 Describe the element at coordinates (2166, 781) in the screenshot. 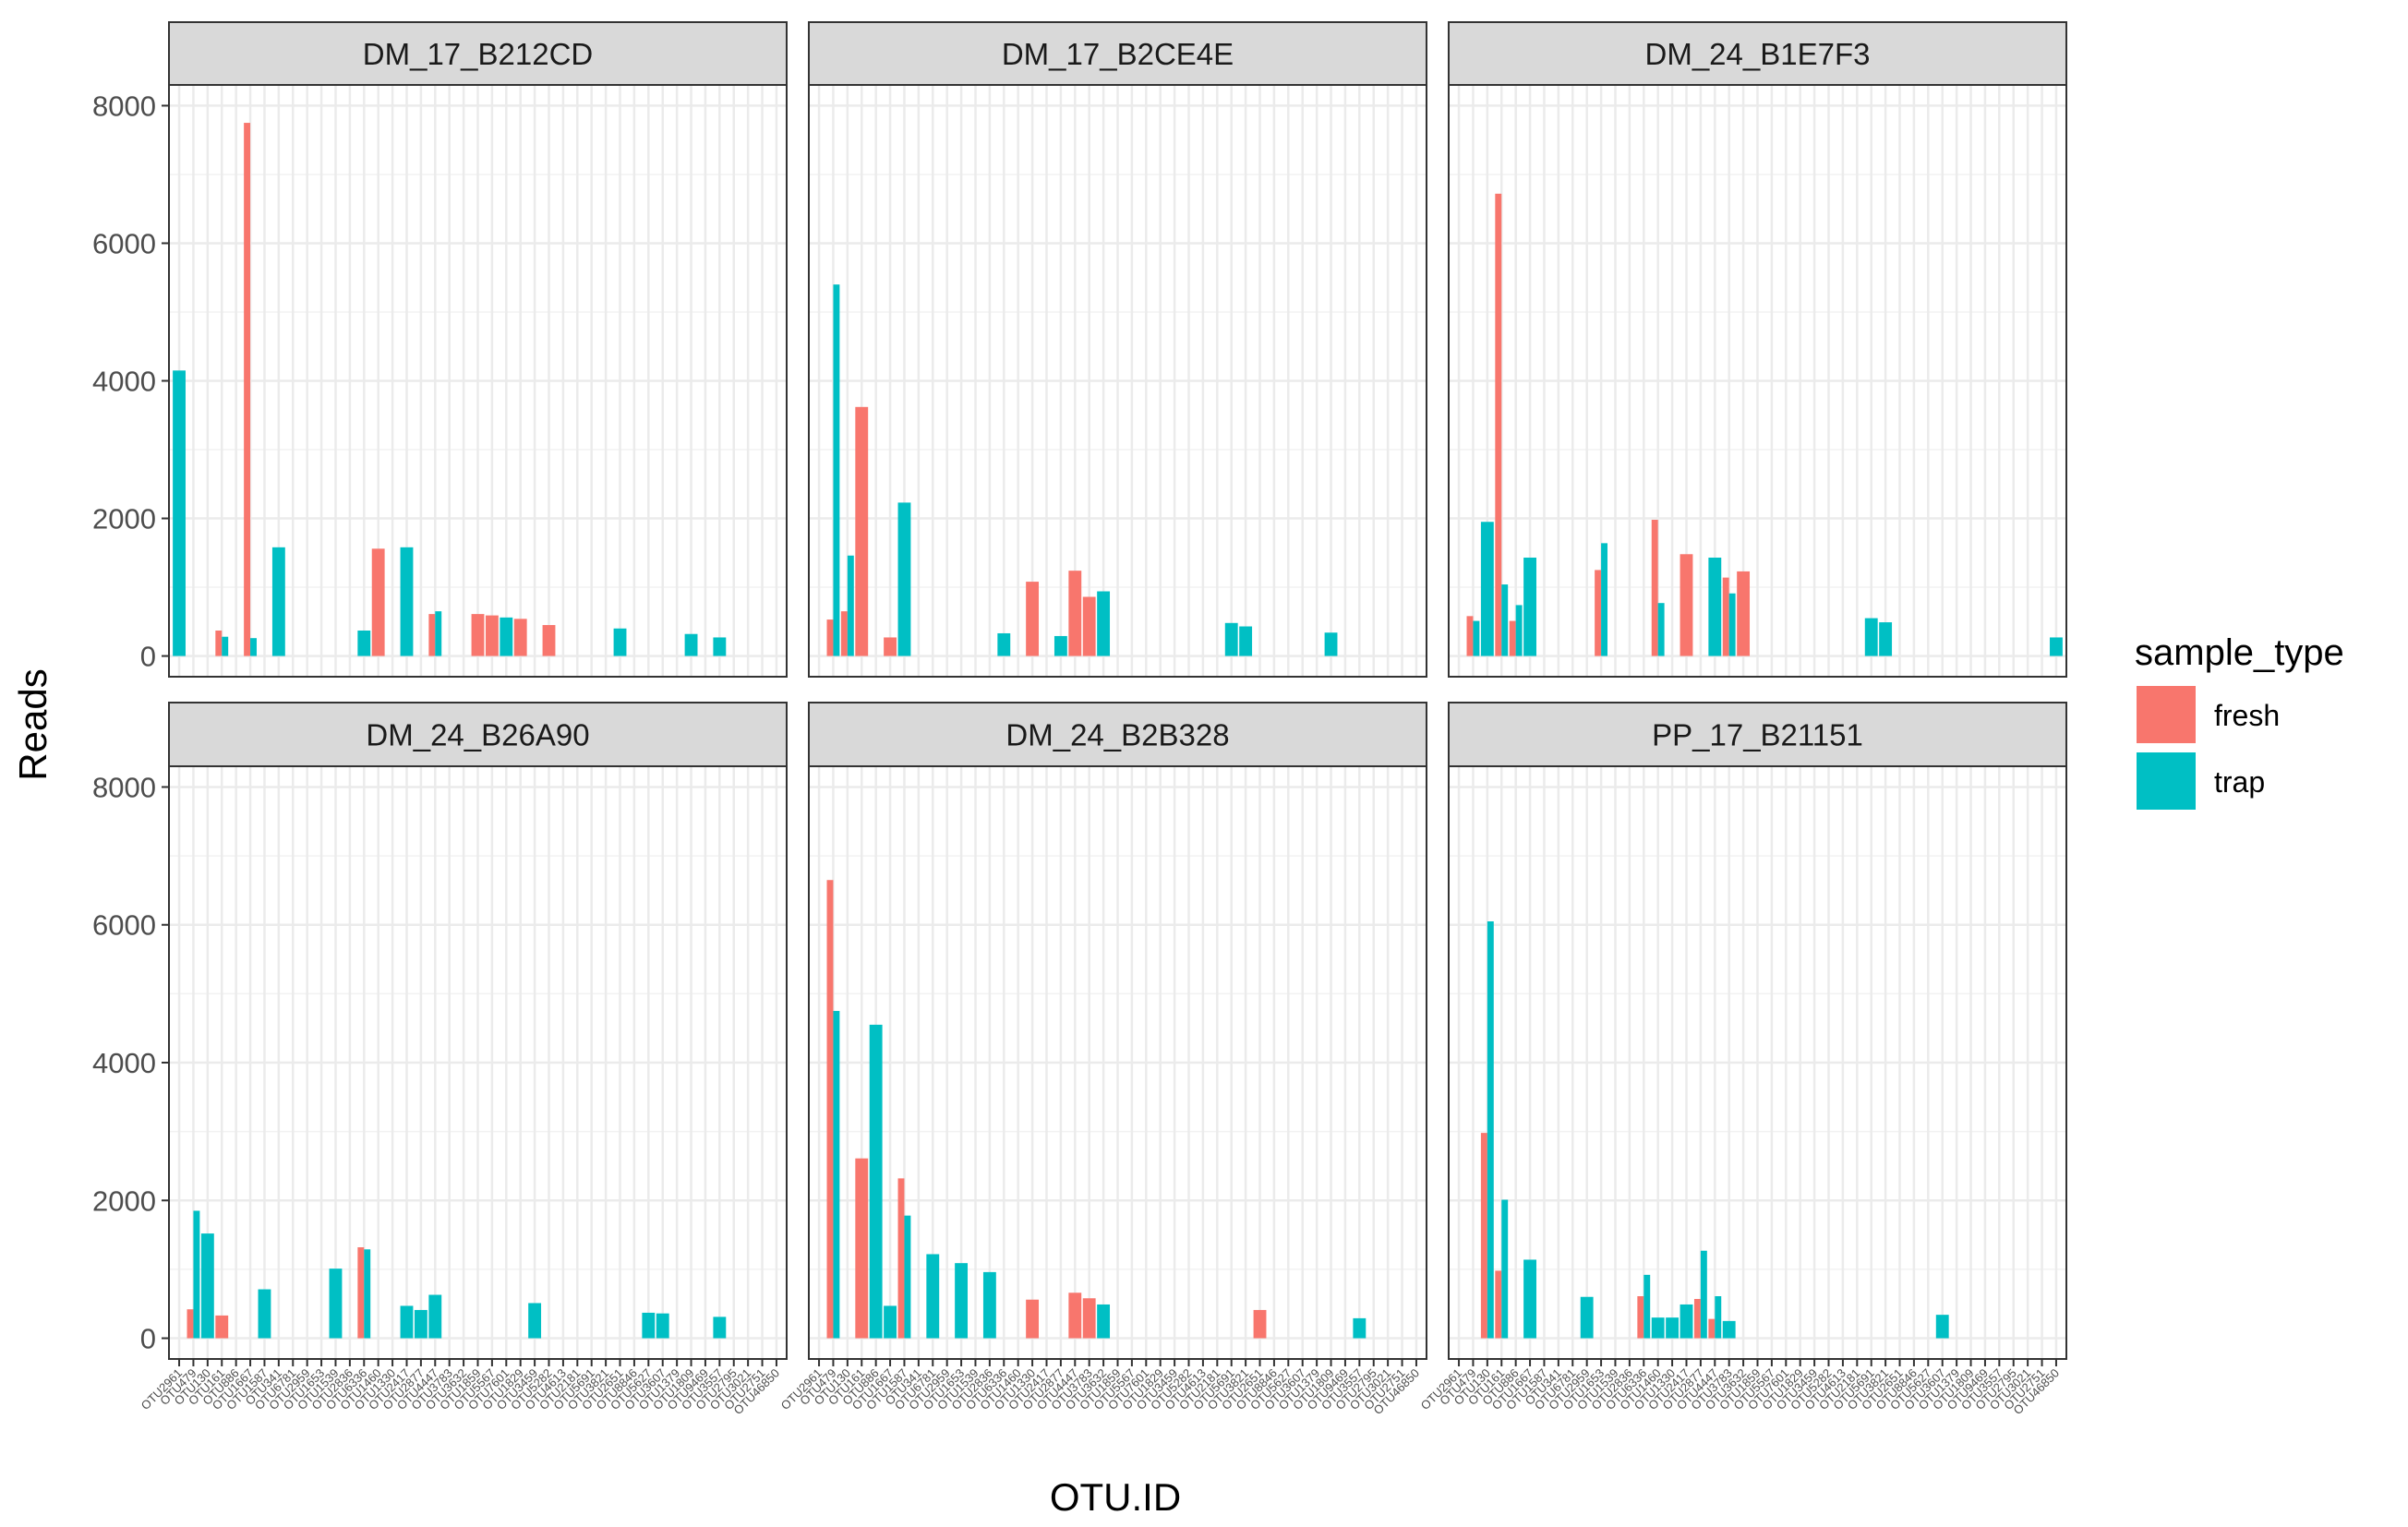

I see `legend-swatch-trap` at that location.